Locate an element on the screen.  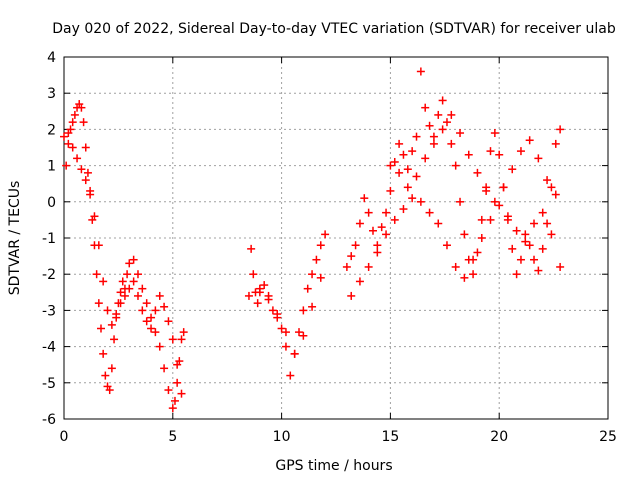
x-tick-label: 15 is located at coordinates (390, 437).